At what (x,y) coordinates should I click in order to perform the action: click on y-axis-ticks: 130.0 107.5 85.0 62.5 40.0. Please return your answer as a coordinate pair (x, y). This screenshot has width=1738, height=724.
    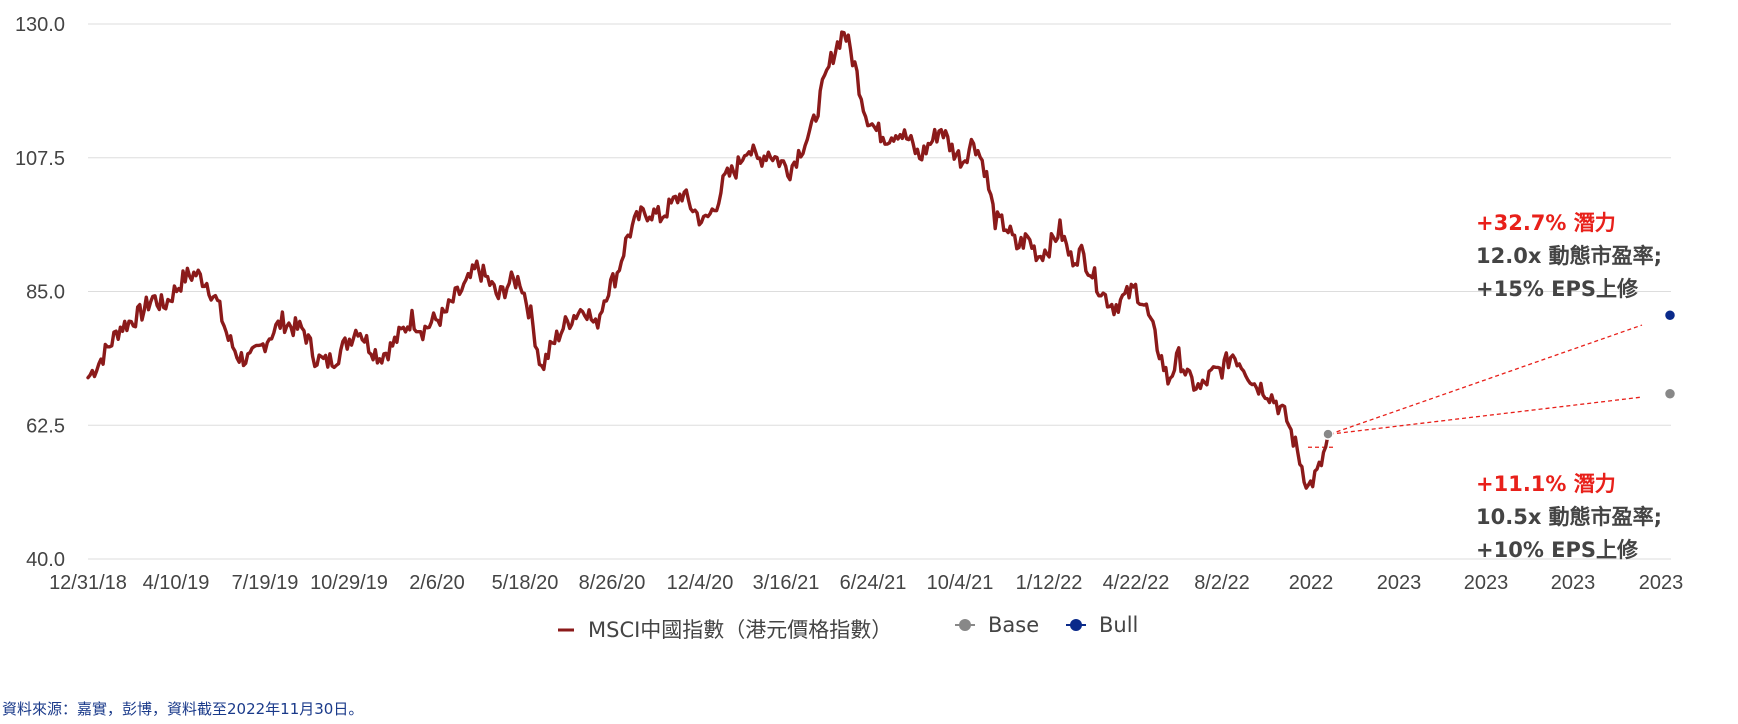
    Looking at the image, I should click on (40, 292).